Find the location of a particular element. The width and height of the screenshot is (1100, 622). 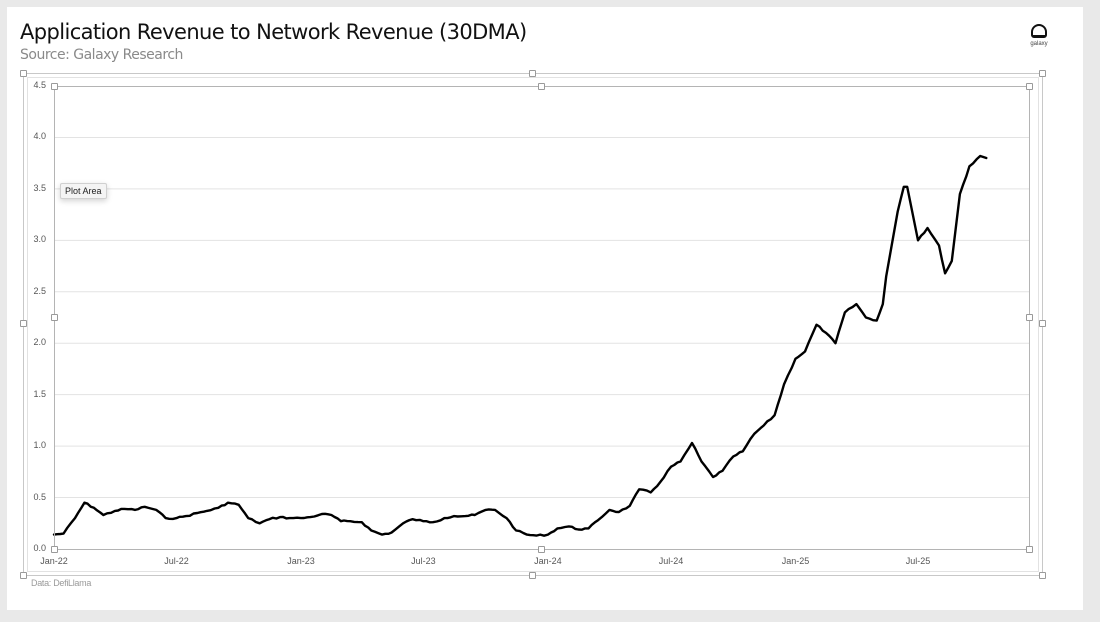

plot-area-tooltip: Plot Area is located at coordinates (83, 191).